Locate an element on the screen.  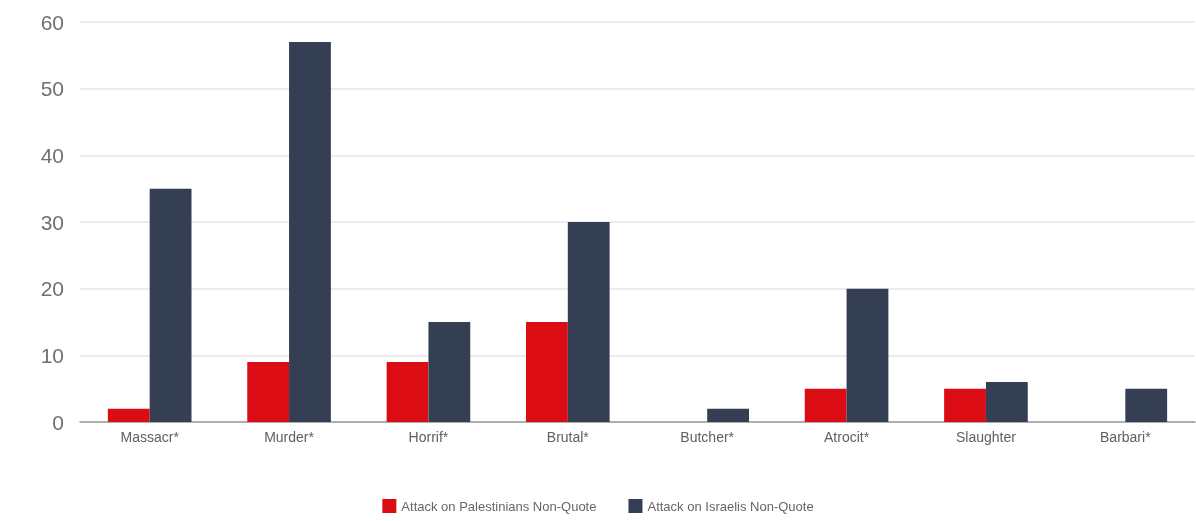
x-tick-label: Brutal* is located at coordinates (568, 437).